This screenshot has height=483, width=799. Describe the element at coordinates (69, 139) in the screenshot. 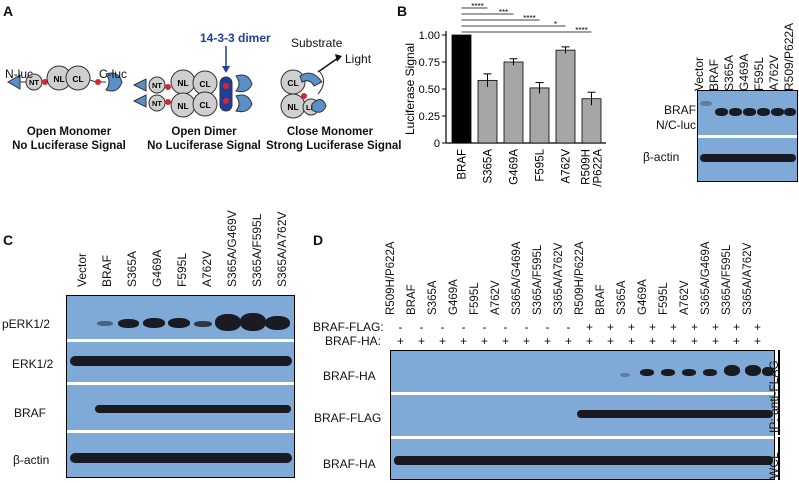

I see `state-open-monomer: Open Monomer No Luciferase Signal` at that location.